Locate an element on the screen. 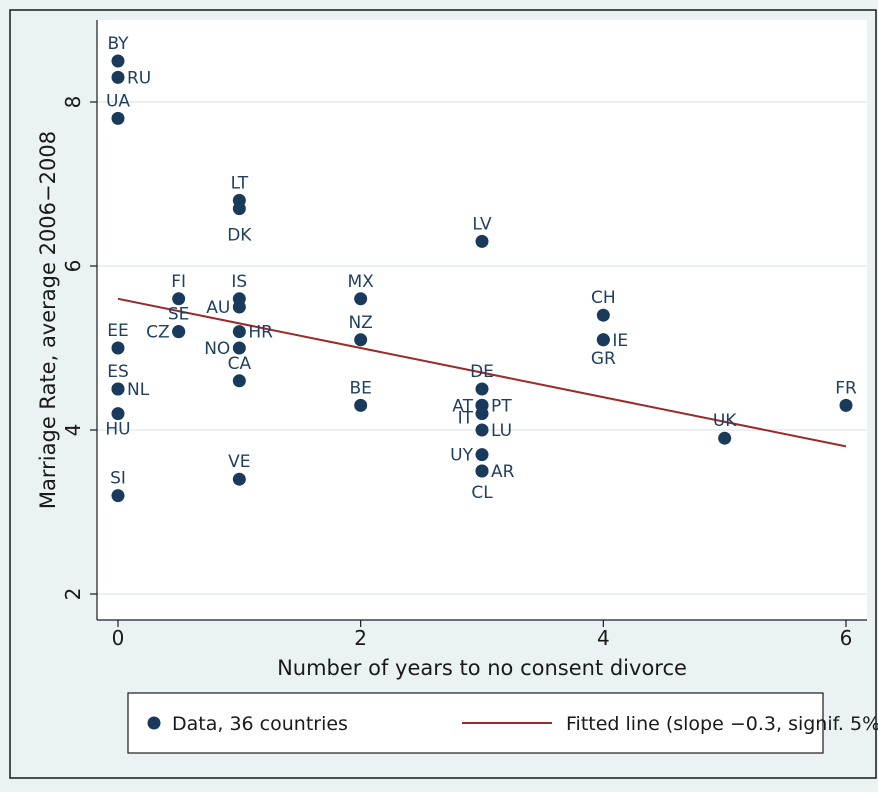 This screenshot has width=878, height=792. data-point-au is located at coordinates (239, 307).